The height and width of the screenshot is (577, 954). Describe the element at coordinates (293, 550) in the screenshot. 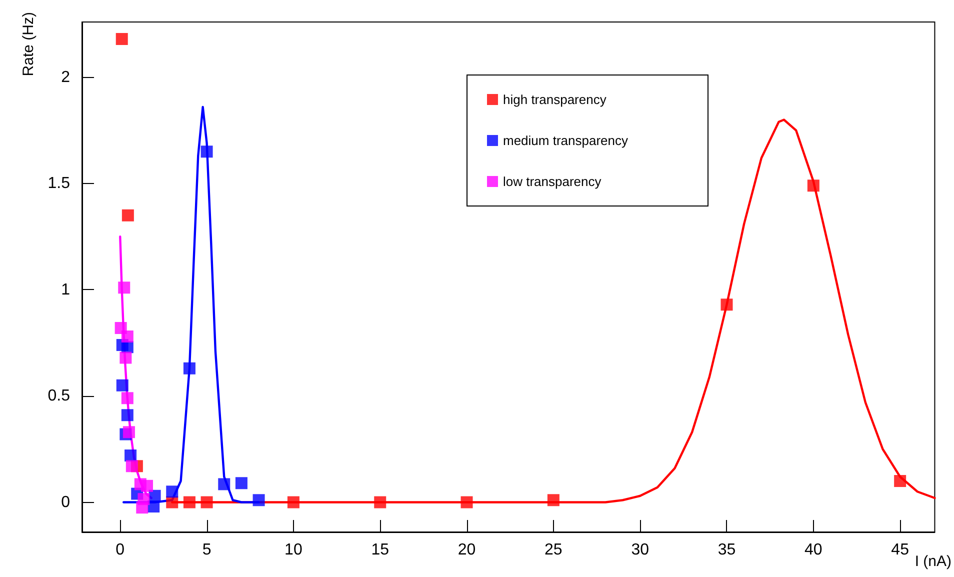

I see `x-tick-label: 10` at that location.